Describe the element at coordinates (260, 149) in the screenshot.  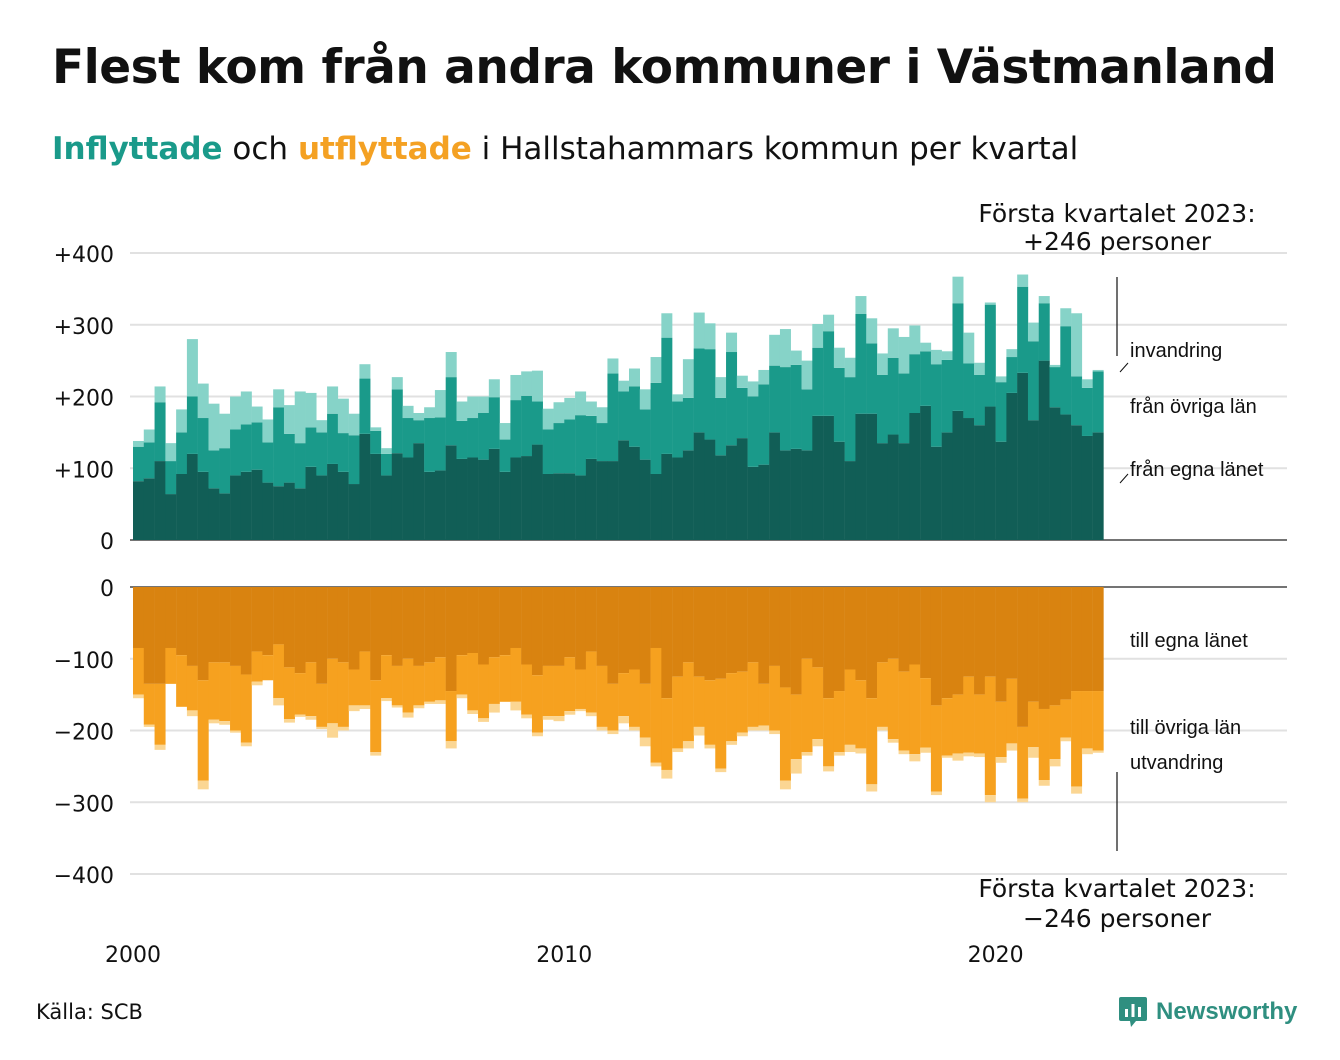
I see `subtitle-connector: och` at that location.